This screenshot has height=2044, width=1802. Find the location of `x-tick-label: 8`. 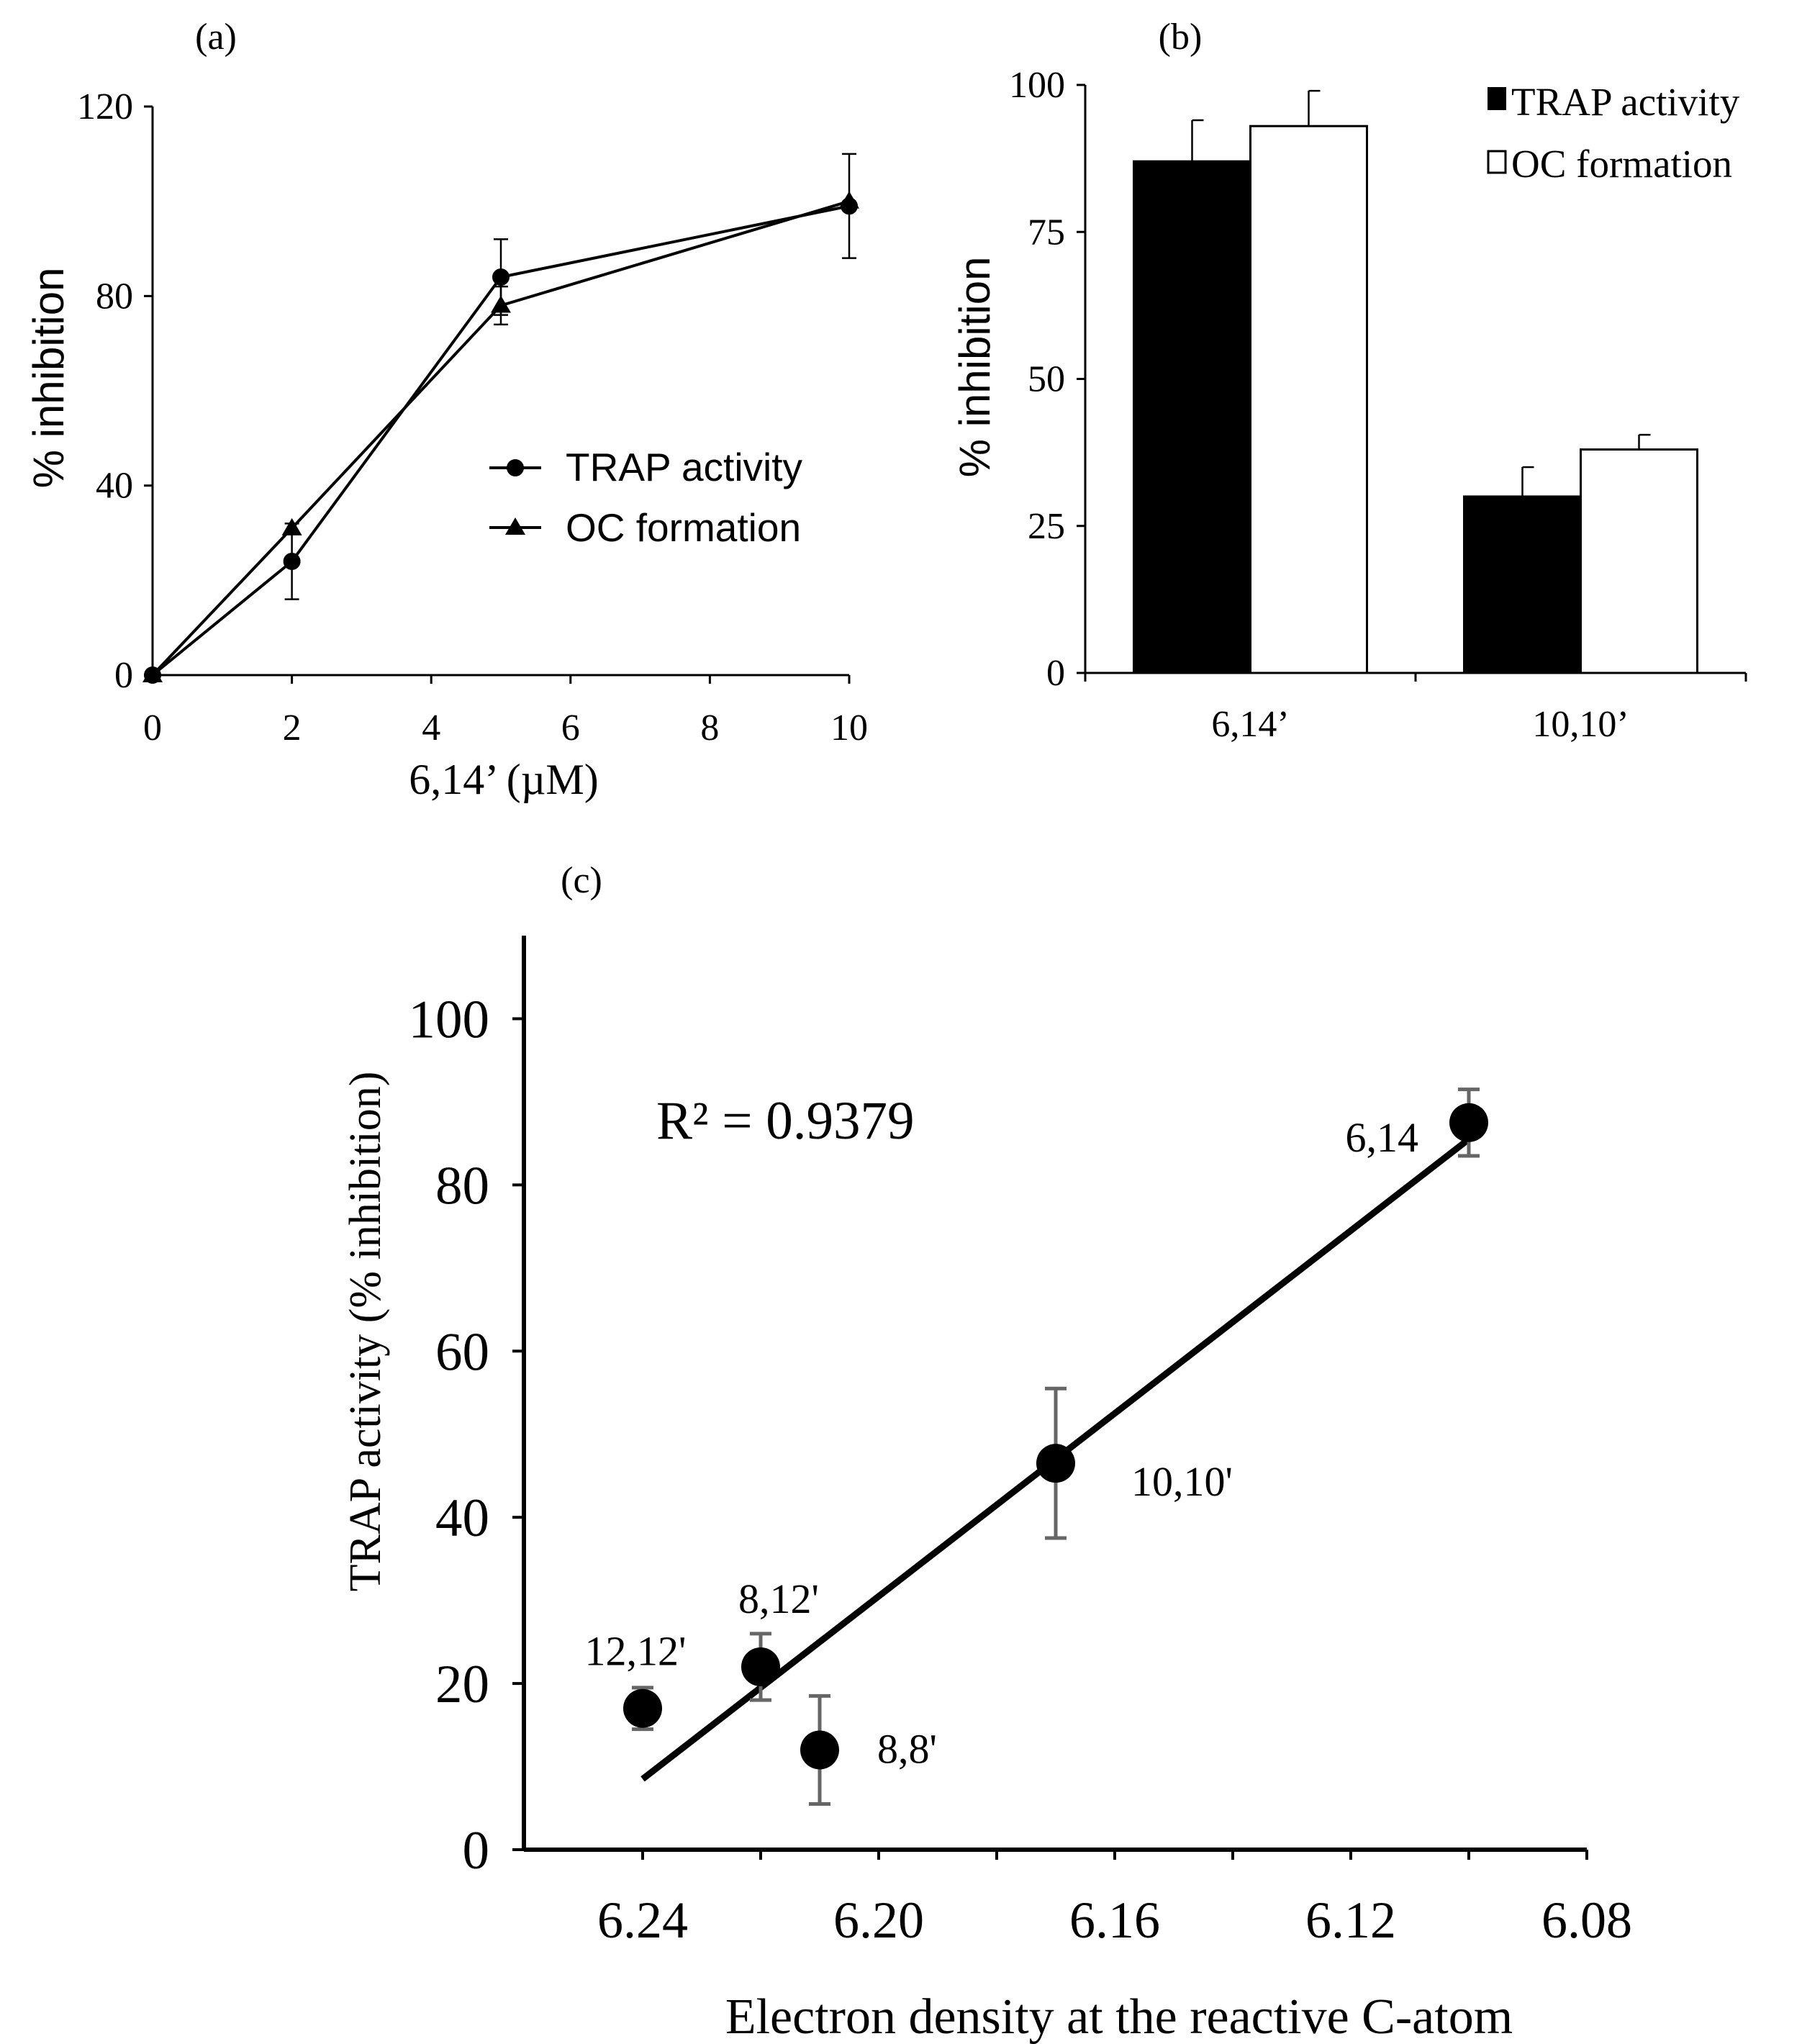

x-tick-label: 8 is located at coordinates (709, 728).